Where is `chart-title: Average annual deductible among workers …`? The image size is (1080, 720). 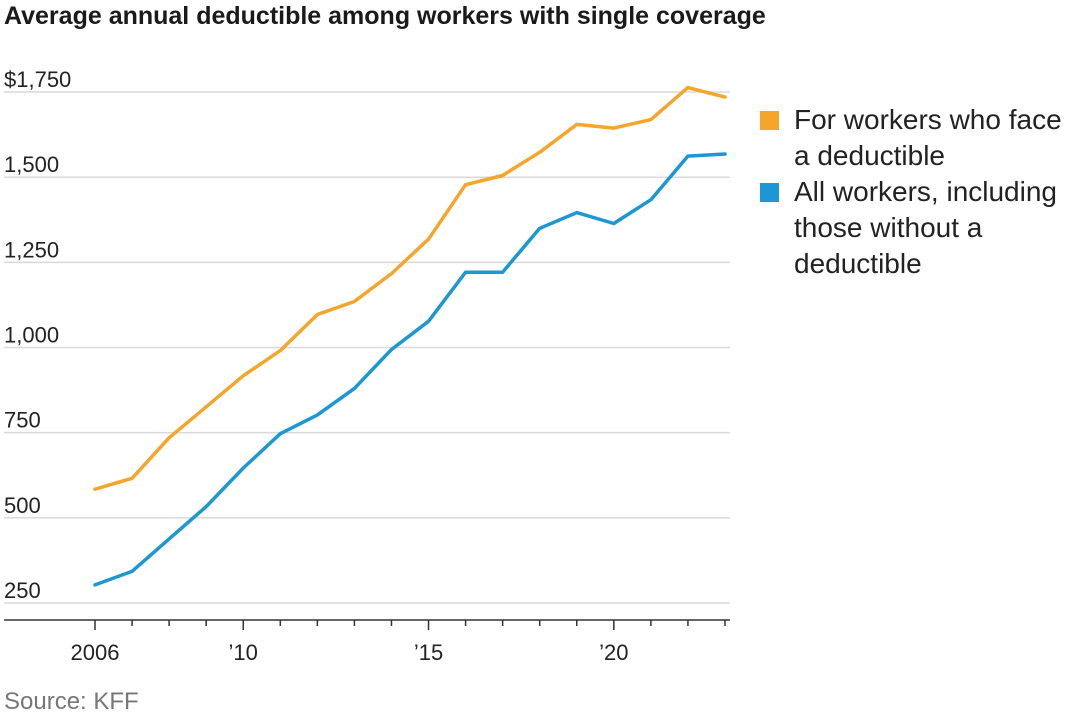 chart-title: Average annual deductible among workers … is located at coordinates (385, 16).